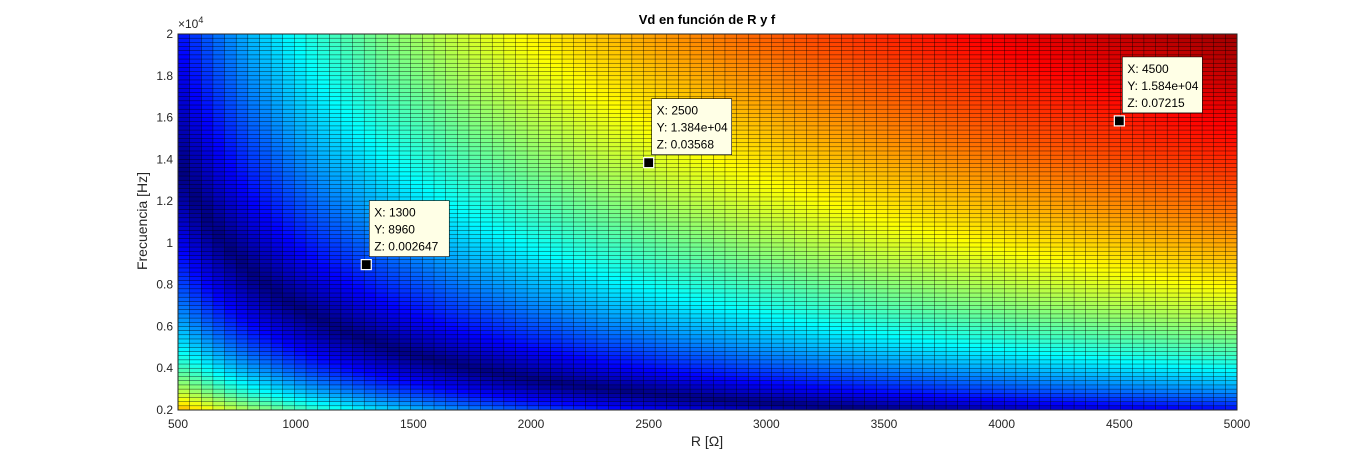 This screenshot has height=460, width=1366. Describe the element at coordinates (164, 222) in the screenshot. I see `y-axis-ticks: 0.2 0.4 0.6 0.8 1 1.2 1.4 1.6 1.8 2` at that location.